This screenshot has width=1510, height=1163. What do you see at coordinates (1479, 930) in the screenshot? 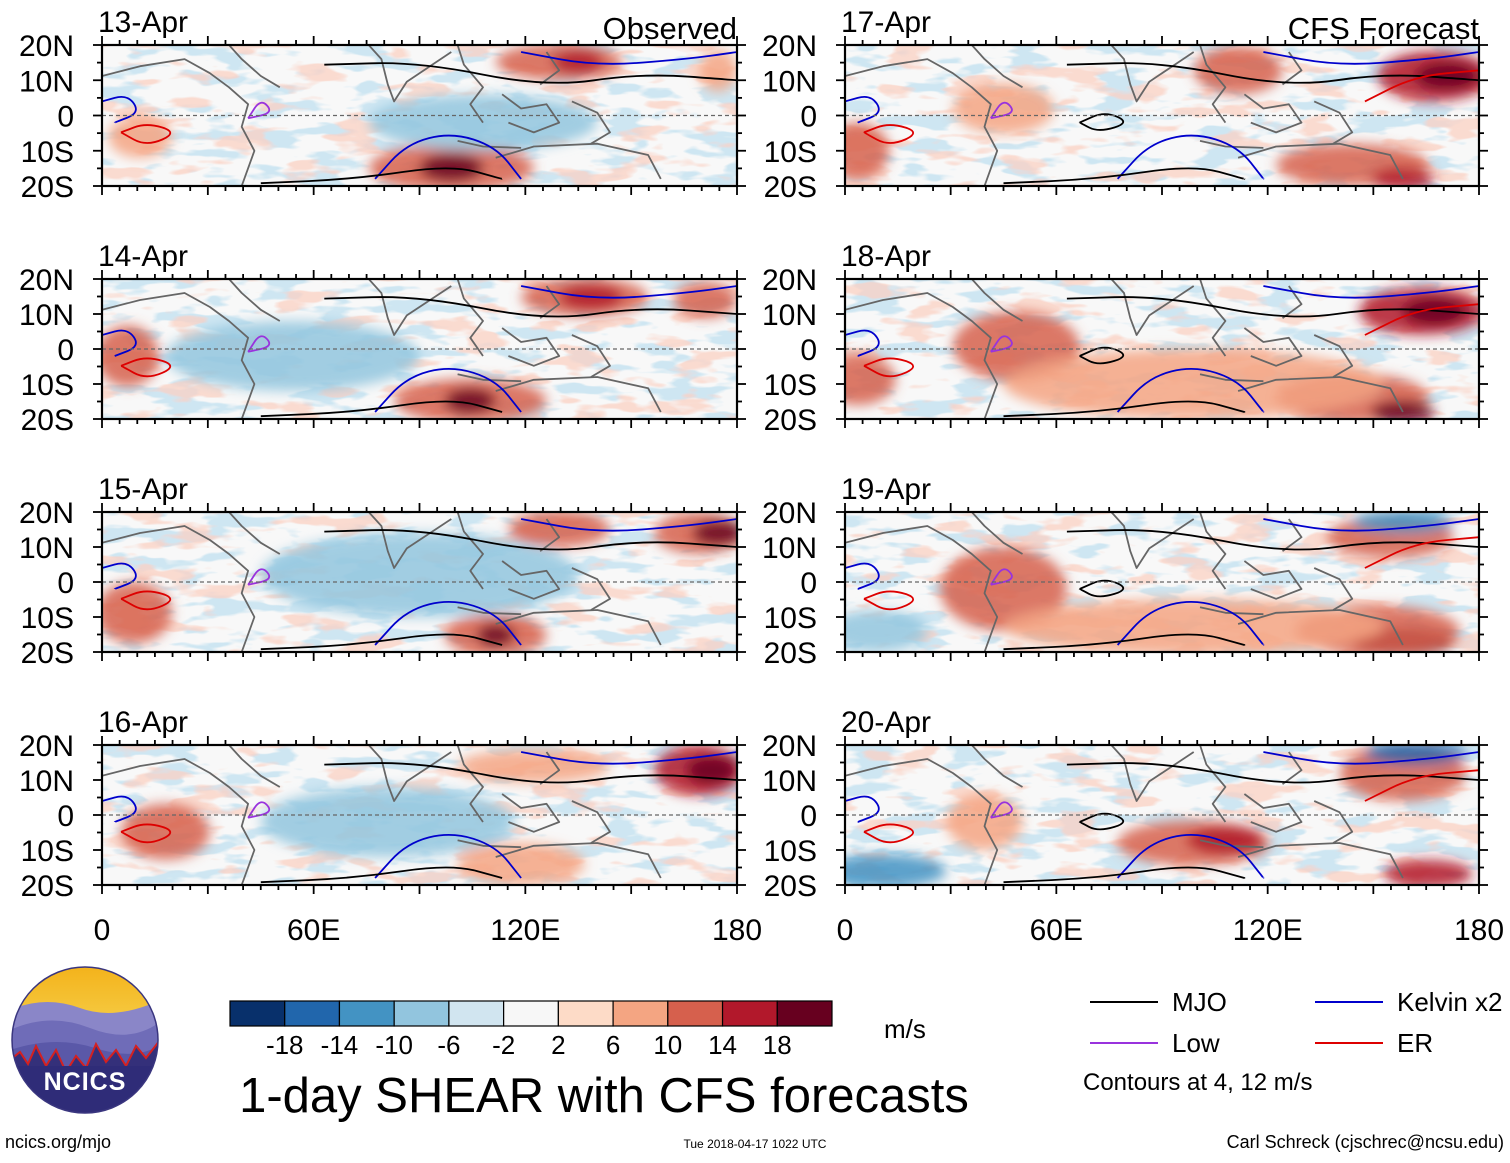
I see `x-tick-label: 180` at bounding box center [1479, 930].